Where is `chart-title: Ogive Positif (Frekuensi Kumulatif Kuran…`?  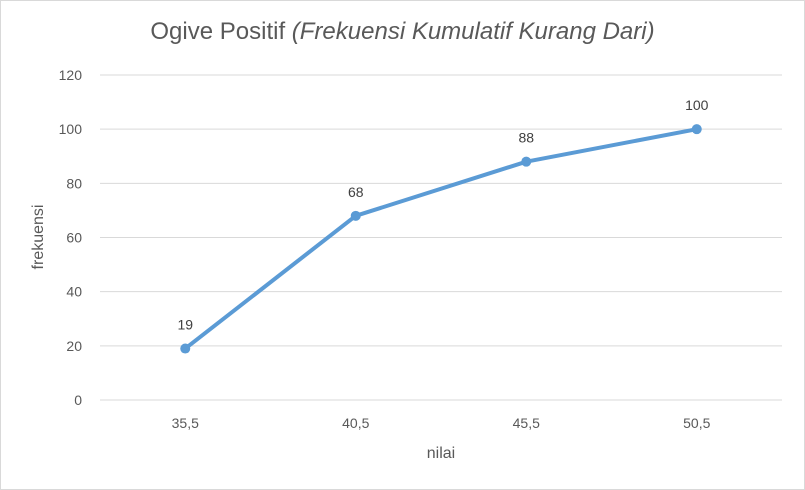 chart-title: Ogive Positif (Frekuensi Kumulatif Kuran… is located at coordinates (402, 32).